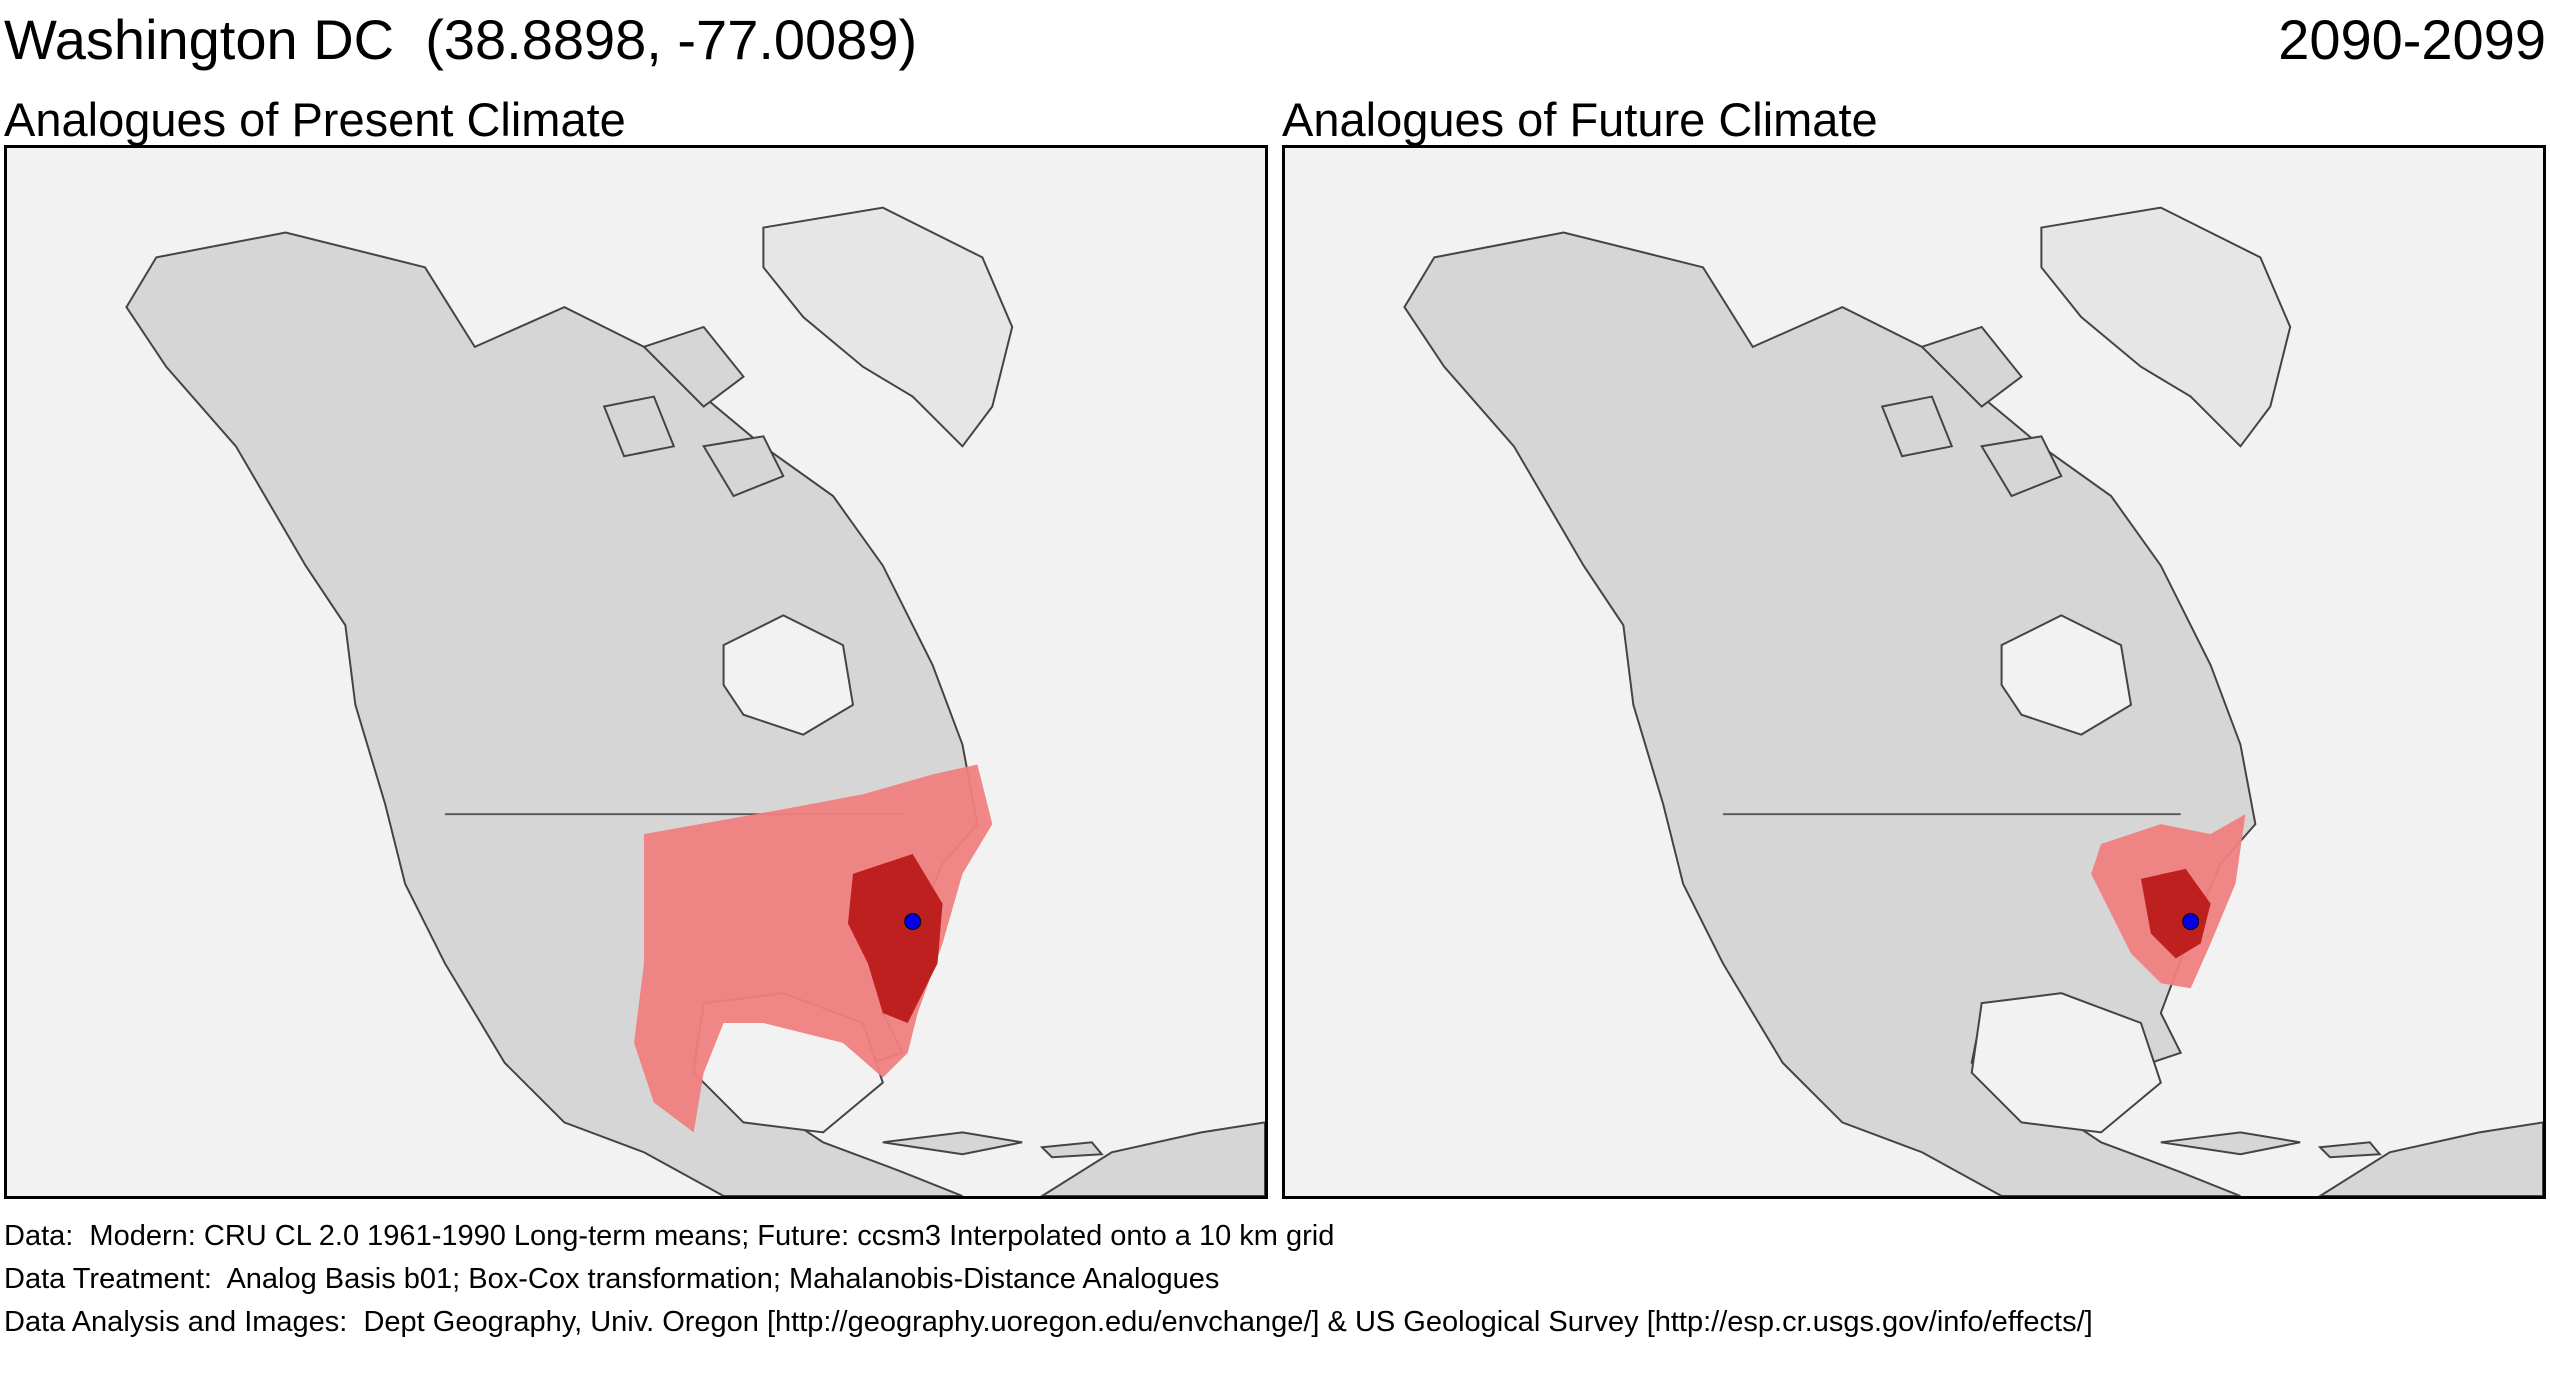 This screenshot has width=2550, height=1383. What do you see at coordinates (461, 39) in the screenshot?
I see `location-title: Washington DC (38.8898, -77.0089)` at bounding box center [461, 39].